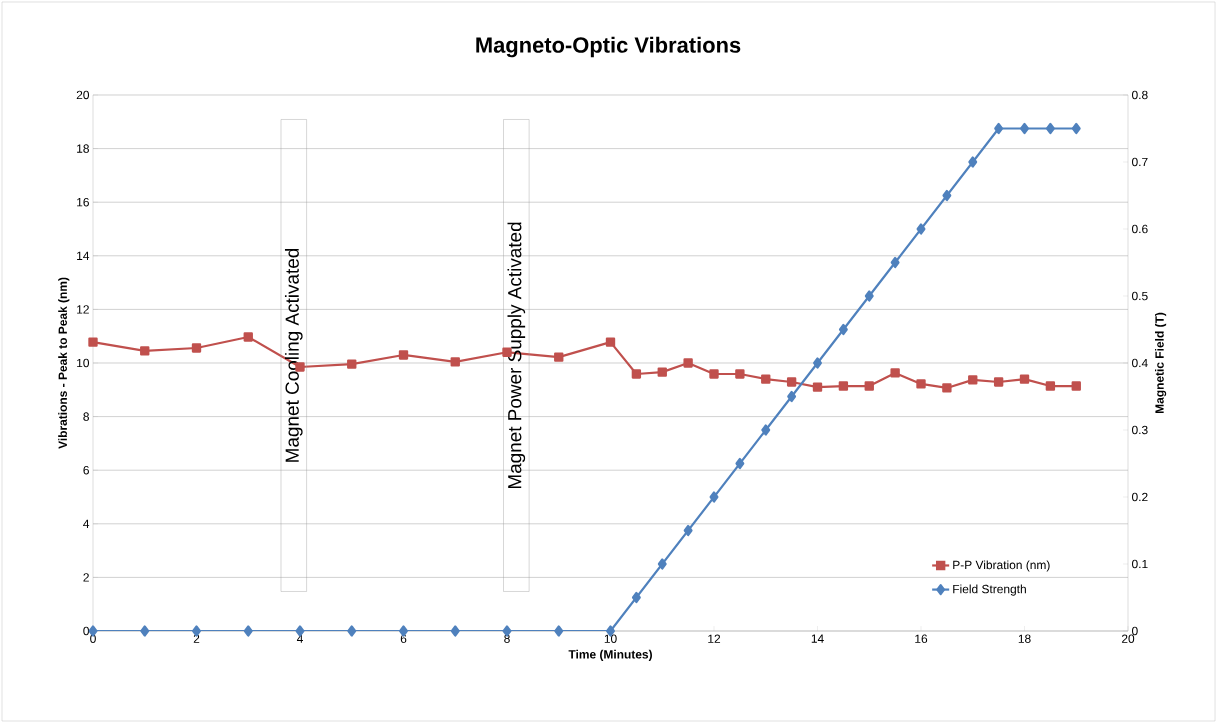 The width and height of the screenshot is (1217, 723). What do you see at coordinates (1140, 497) in the screenshot?
I see `y2-tick-label: 0.2` at bounding box center [1140, 497].